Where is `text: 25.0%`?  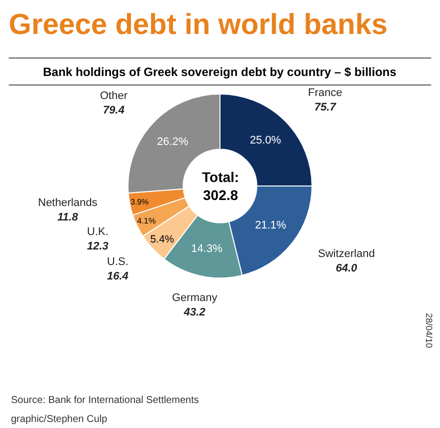
text: 25.0% is located at coordinates (266, 140).